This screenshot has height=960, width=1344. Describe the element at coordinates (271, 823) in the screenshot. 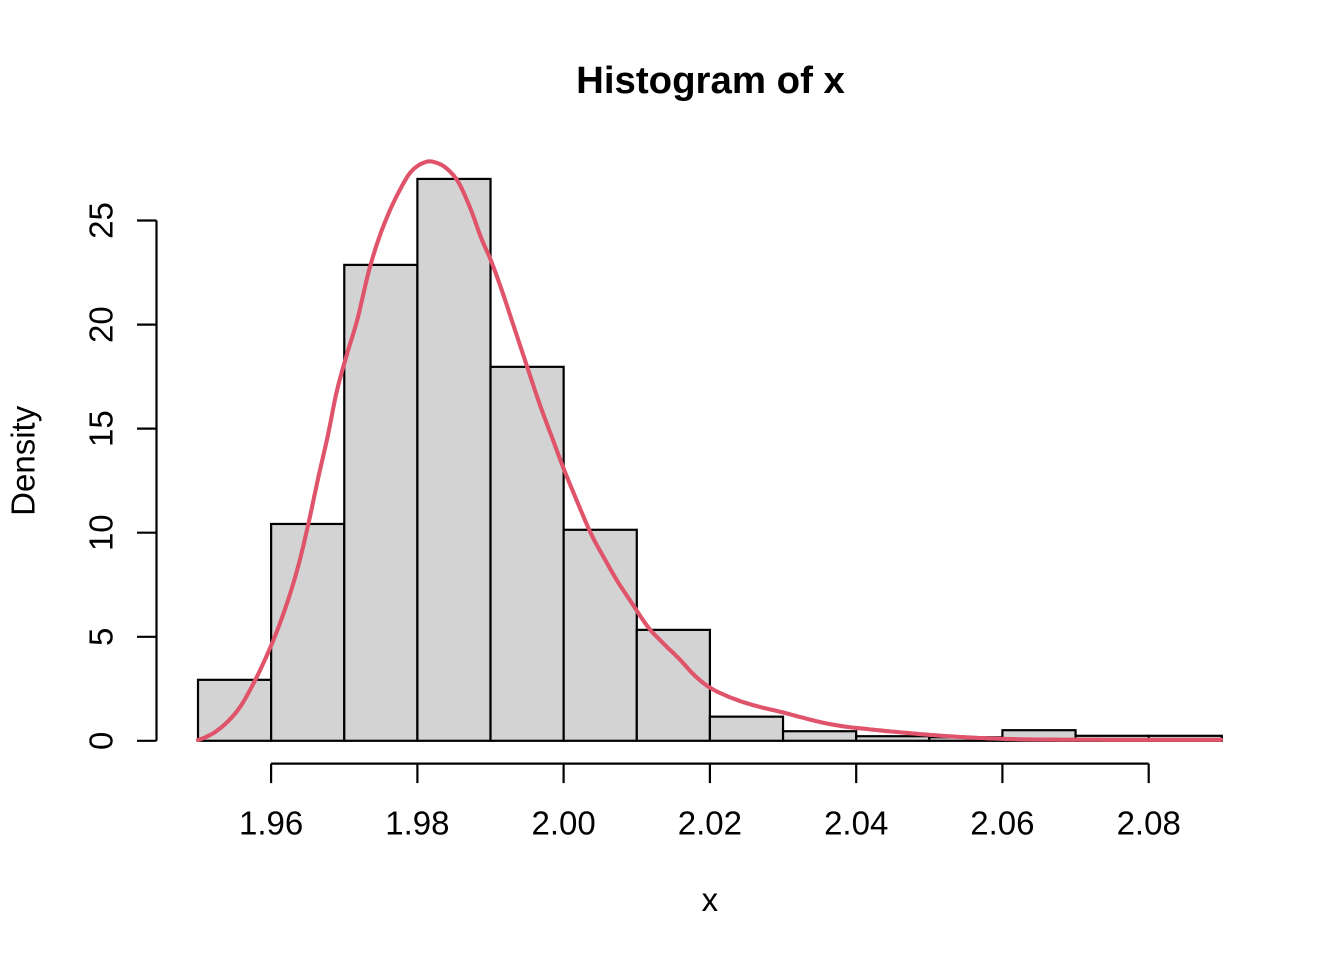

I see `svg-text: 1.96` at that location.